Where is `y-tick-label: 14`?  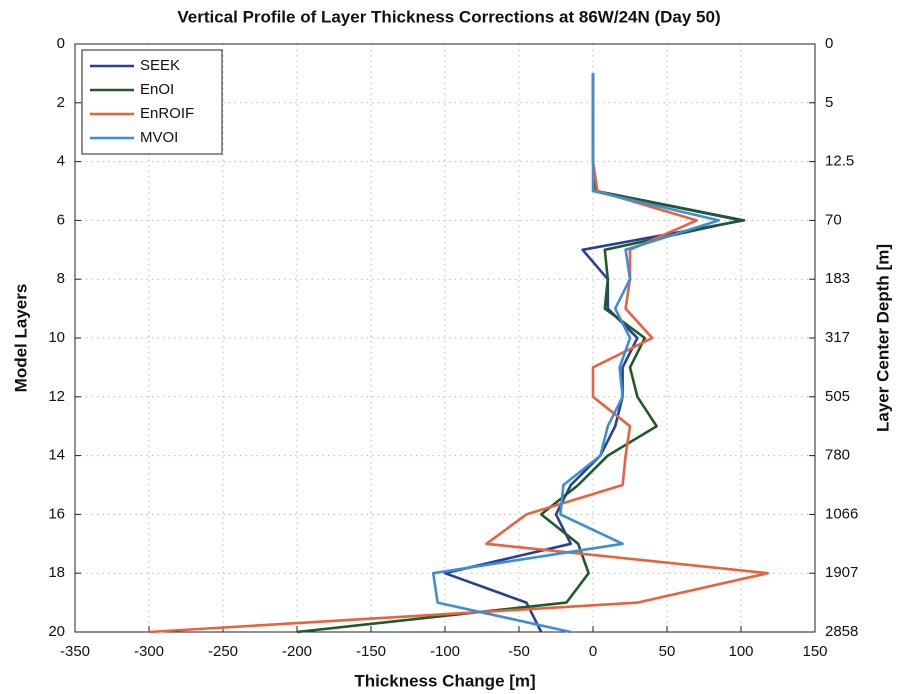
y-tick-label: 14 is located at coordinates (56, 455).